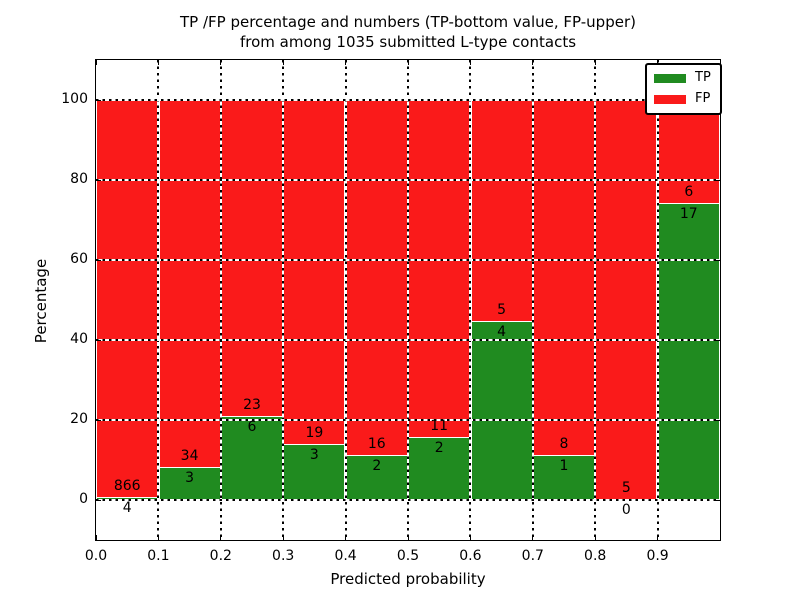 This screenshot has height=600, width=800. I want to click on fp-count-label: 11, so click(439, 426).